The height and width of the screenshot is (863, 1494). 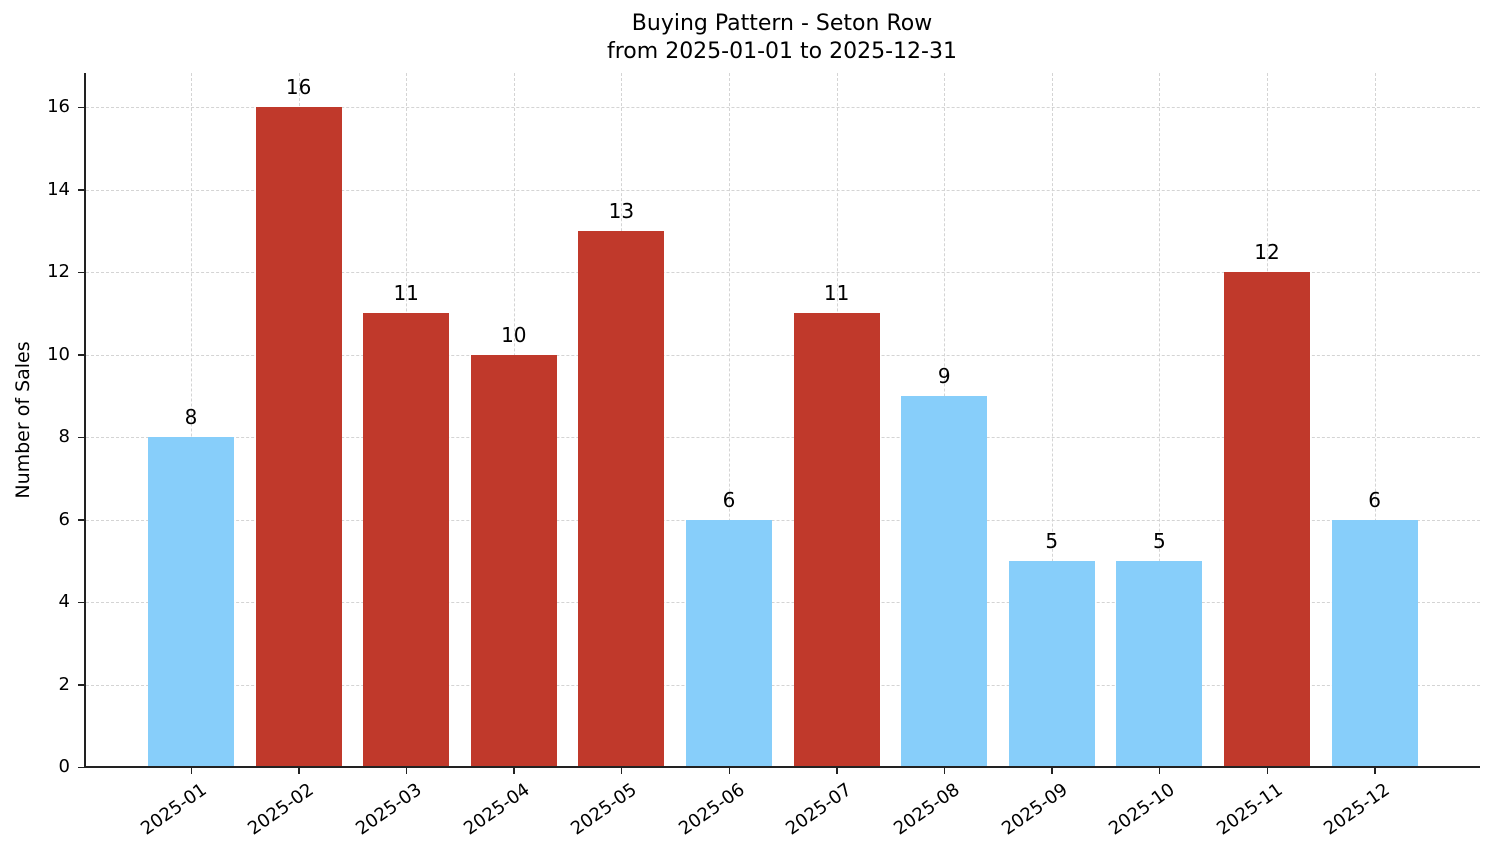 I want to click on y-tick-label: 6, so click(x=64, y=519).